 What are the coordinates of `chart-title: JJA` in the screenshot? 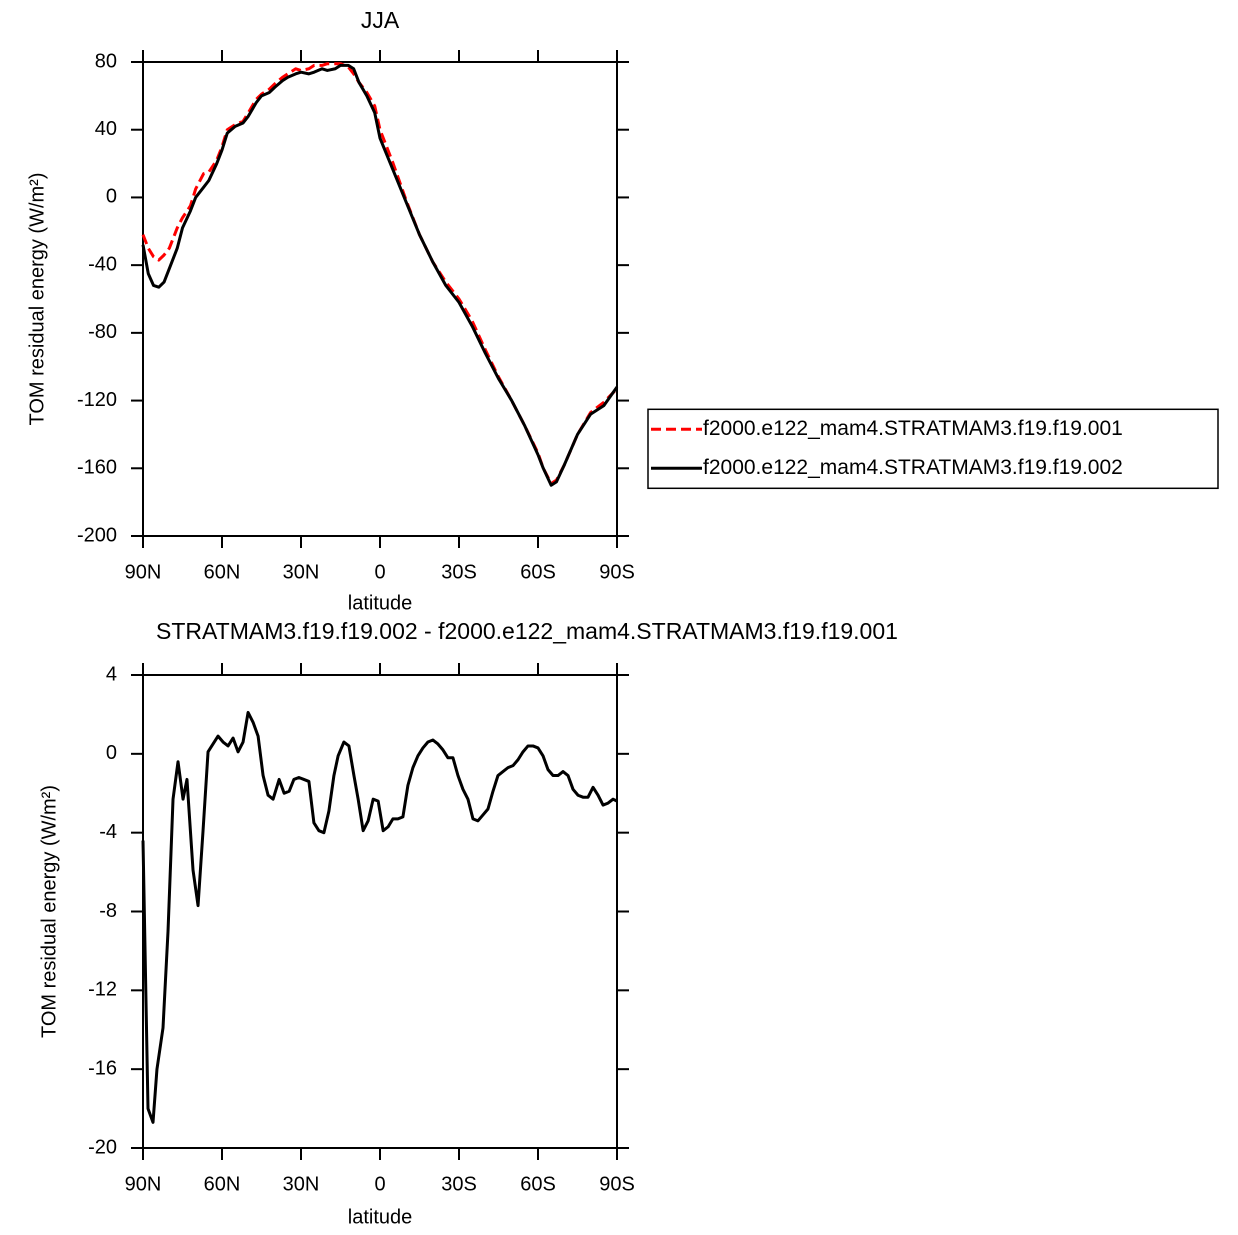 It's located at (380, 20).